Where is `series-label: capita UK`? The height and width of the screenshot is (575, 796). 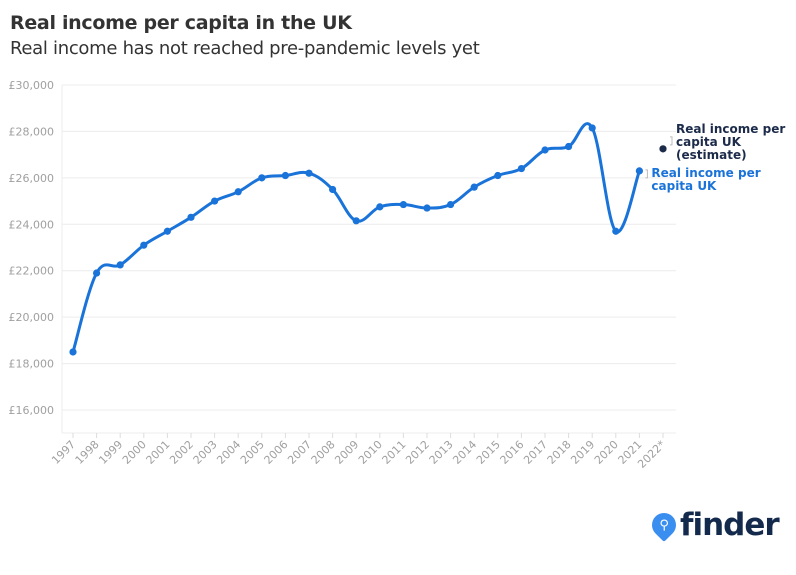 series-label: capita UK is located at coordinates (684, 186).